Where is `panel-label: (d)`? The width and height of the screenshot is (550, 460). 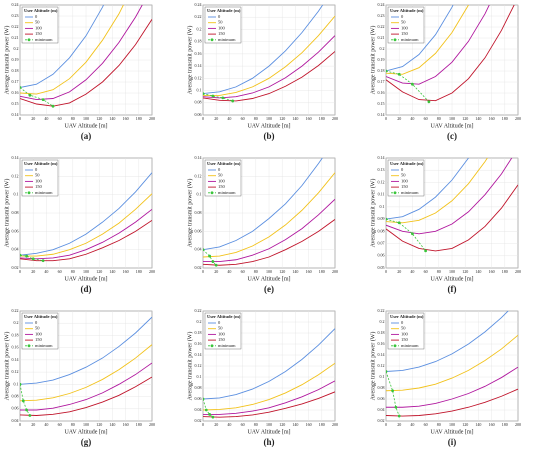 panel-label: (d) is located at coordinates (86, 289).